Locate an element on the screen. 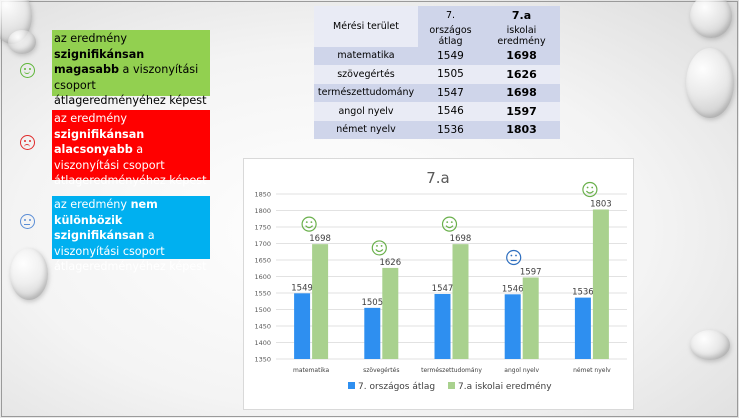  y-tick-label: 1600 is located at coordinates (262, 277).